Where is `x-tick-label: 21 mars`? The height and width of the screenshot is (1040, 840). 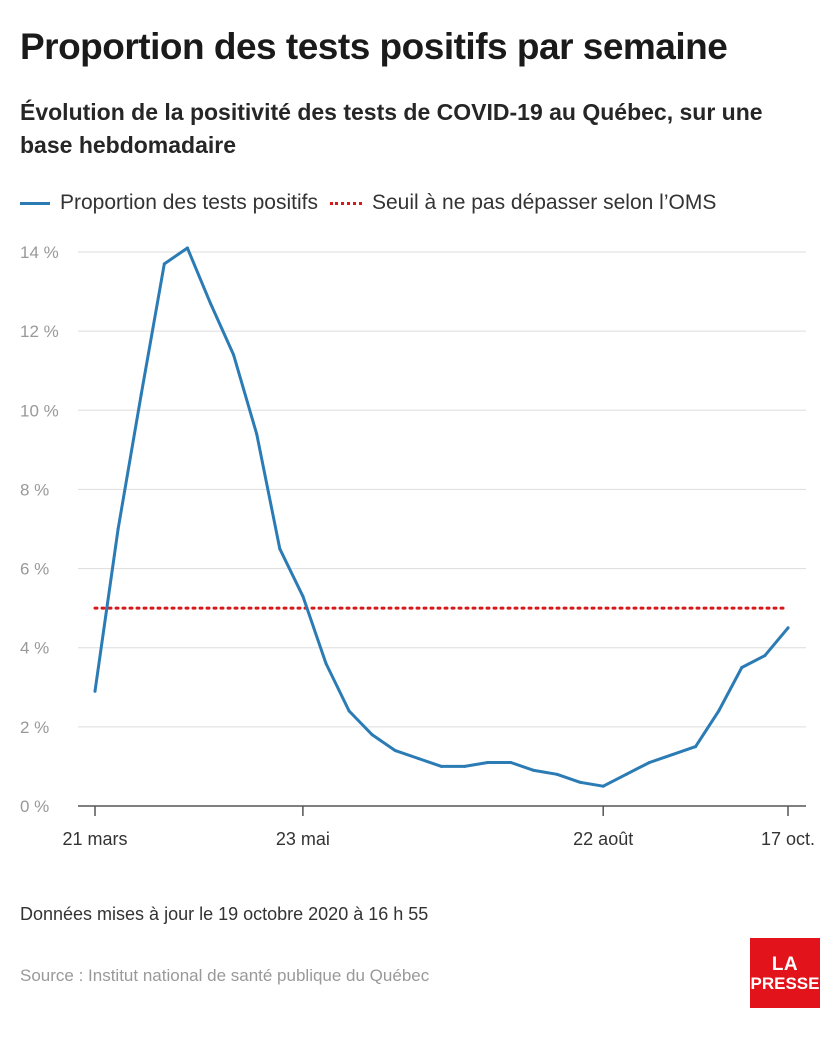
x-tick-label: 21 mars is located at coordinates (94, 839).